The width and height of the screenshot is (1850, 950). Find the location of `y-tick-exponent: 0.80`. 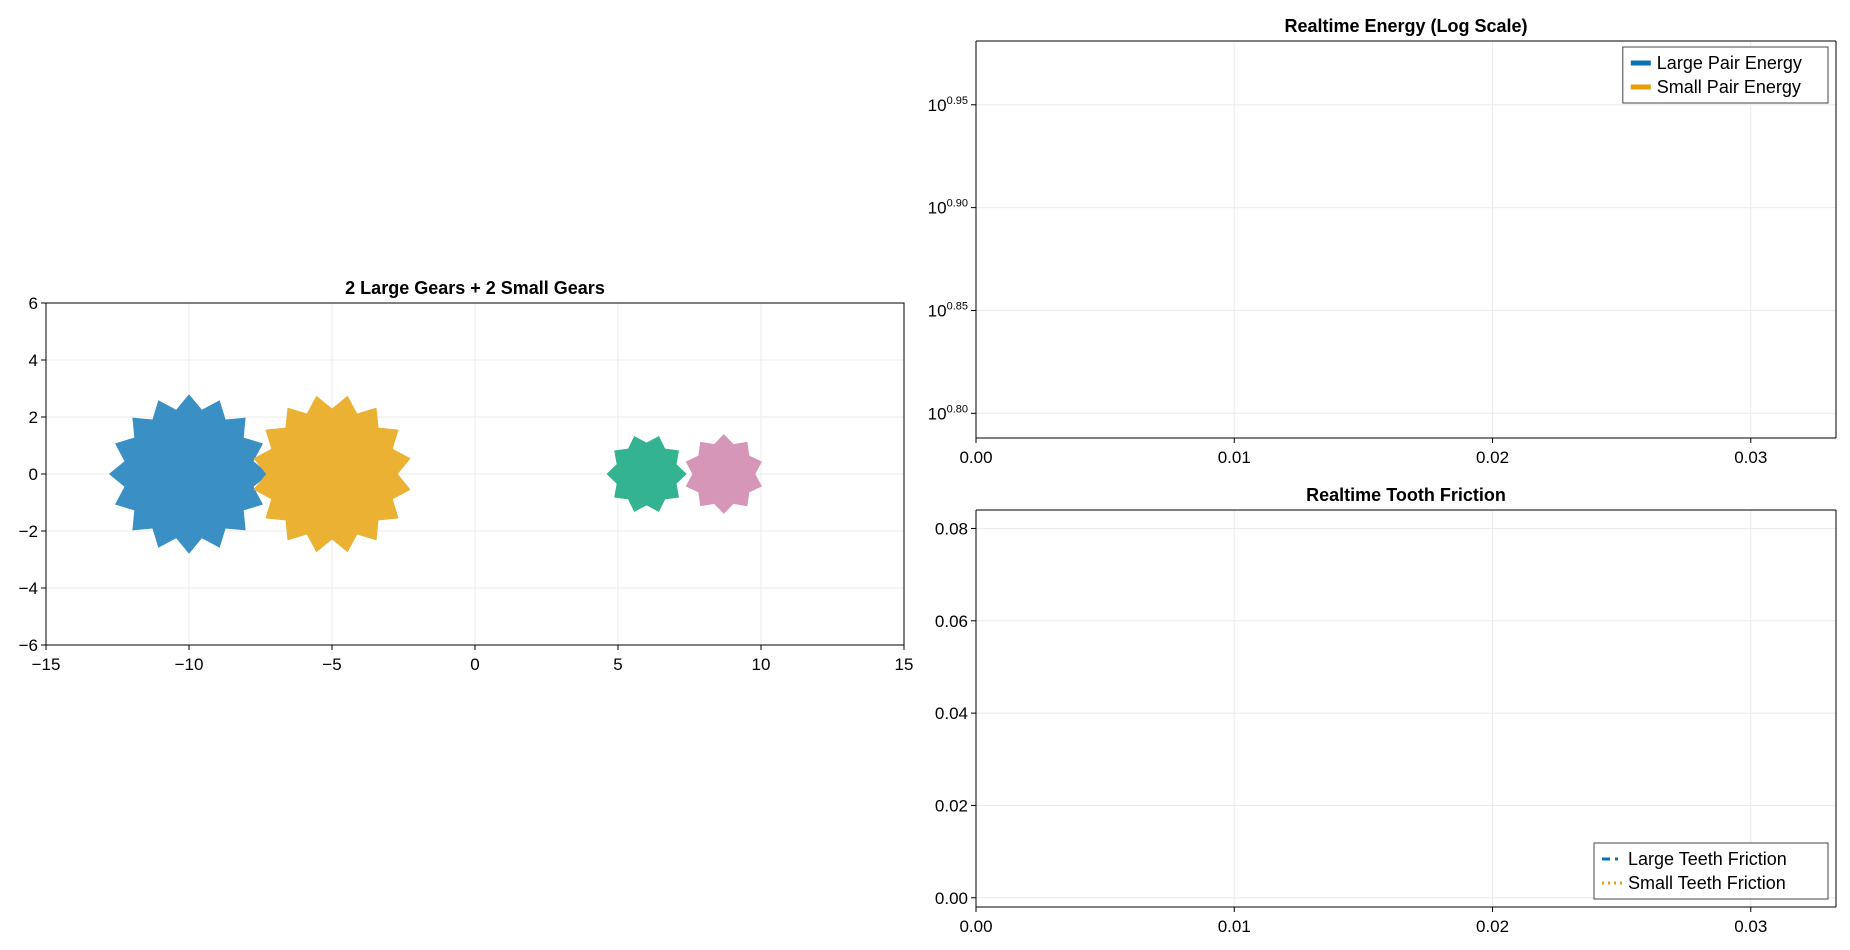

y-tick-exponent: 0.80 is located at coordinates (957, 409).